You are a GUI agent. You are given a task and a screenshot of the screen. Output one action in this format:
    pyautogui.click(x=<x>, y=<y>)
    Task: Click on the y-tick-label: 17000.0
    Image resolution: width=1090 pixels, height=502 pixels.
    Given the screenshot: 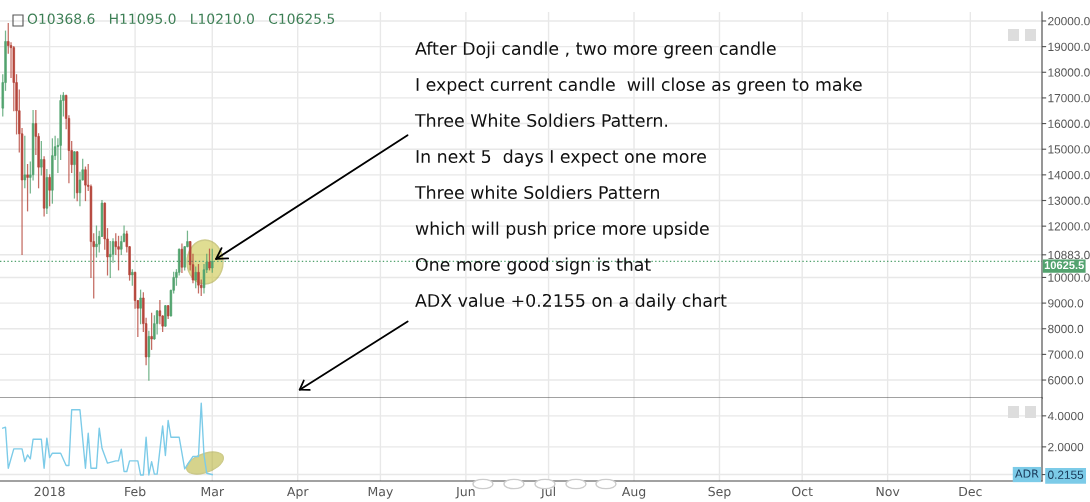 What is the action you would take?
    pyautogui.click(x=1069, y=98)
    